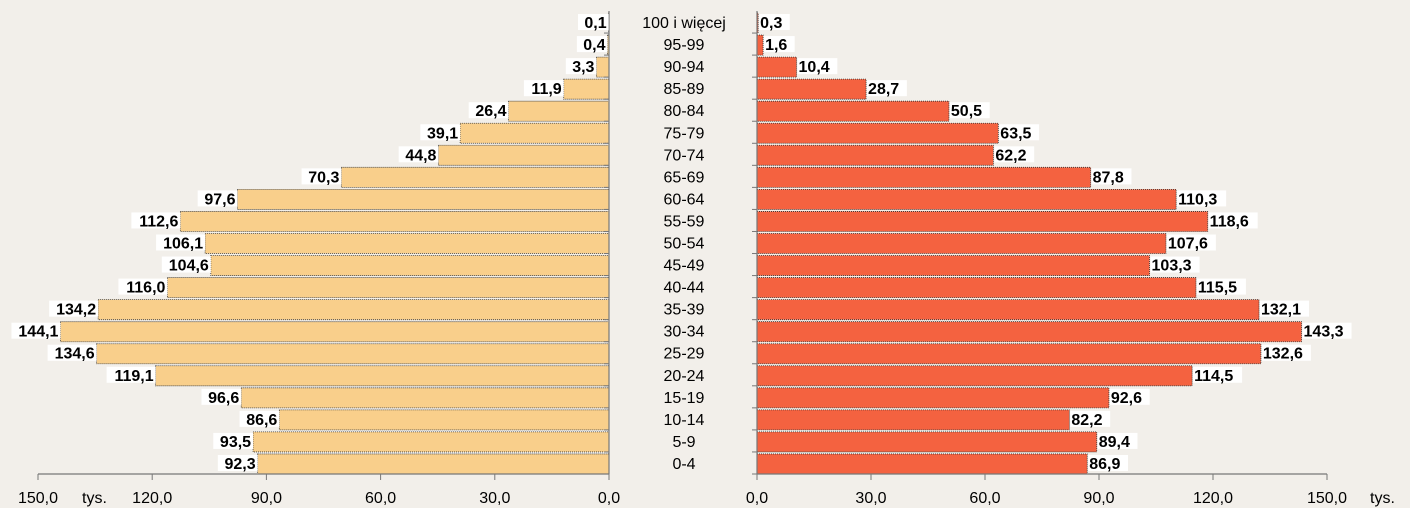  What do you see at coordinates (1213, 376) in the screenshot?
I see `right-value-label: 114,5` at bounding box center [1213, 376].